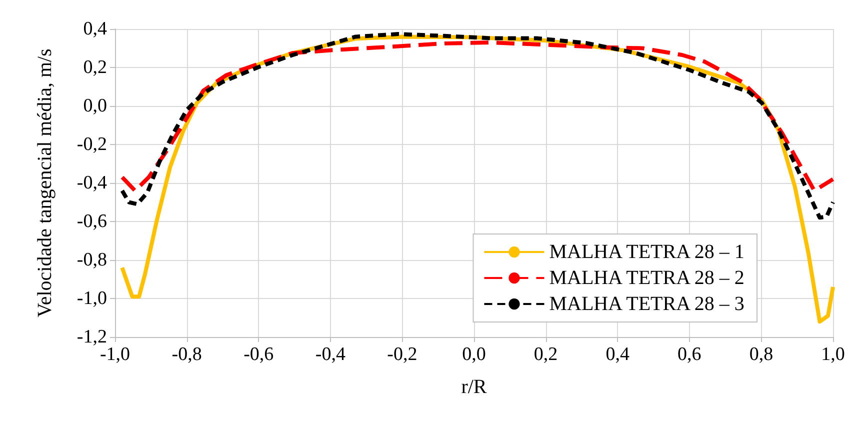 The image size is (854, 422). What do you see at coordinates (618, 354) in the screenshot?
I see `x-tick-label: 0,4` at bounding box center [618, 354].